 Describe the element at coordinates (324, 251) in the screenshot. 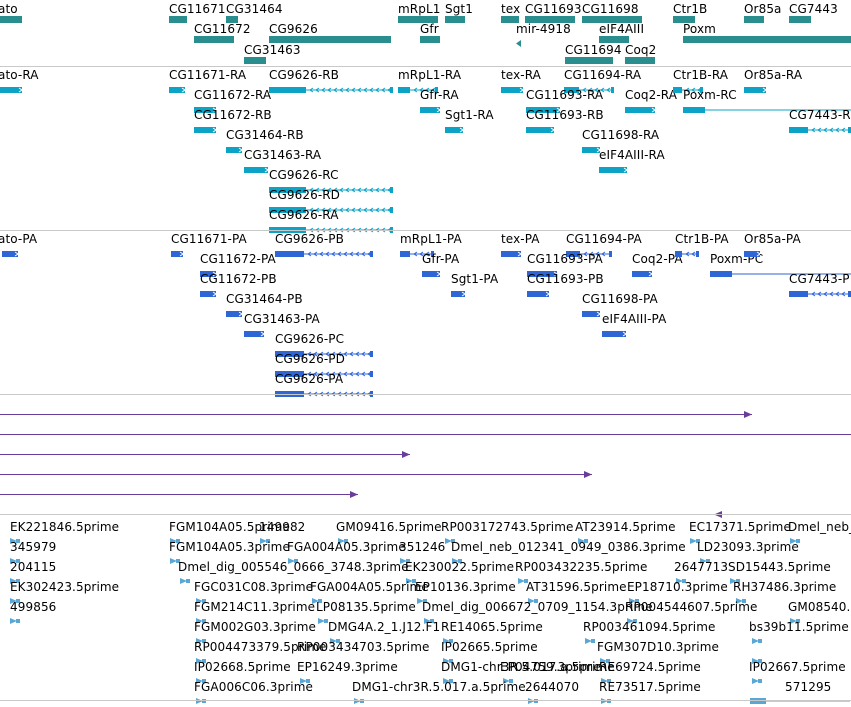

I see `proteins-feature-cg9626-pb` at that location.